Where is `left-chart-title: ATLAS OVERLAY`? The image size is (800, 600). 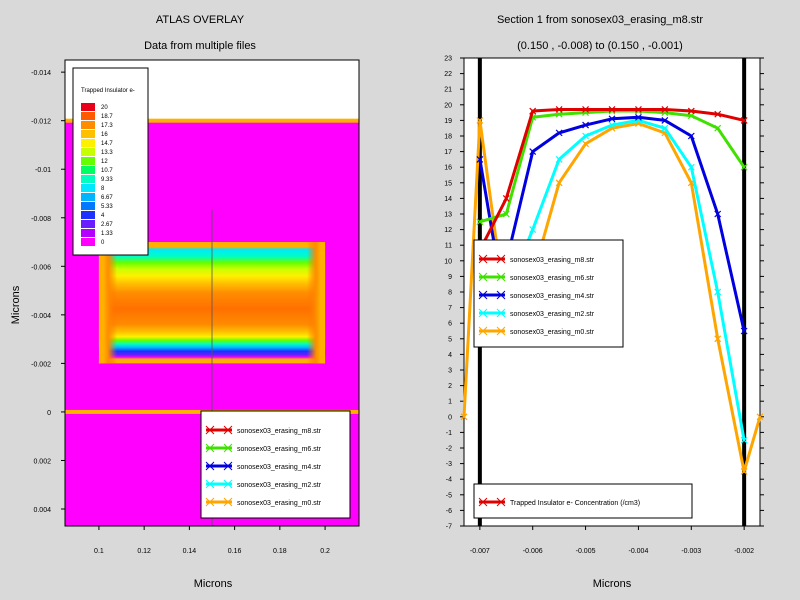 left-chart-title: ATLAS OVERLAY is located at coordinates (200, 20).